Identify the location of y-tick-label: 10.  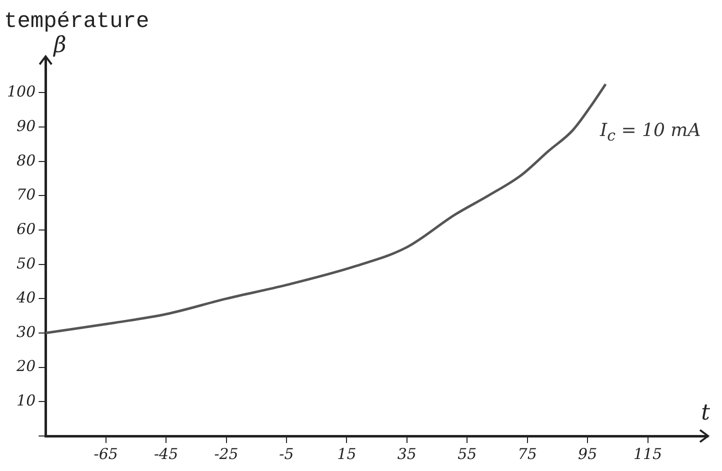
(26, 401).